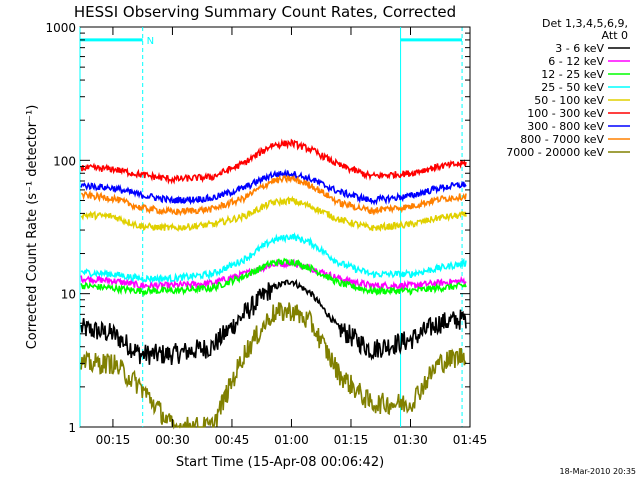 The height and width of the screenshot is (480, 640). I want to click on legend-label-7: 800 - 7000 keV, so click(562, 139).